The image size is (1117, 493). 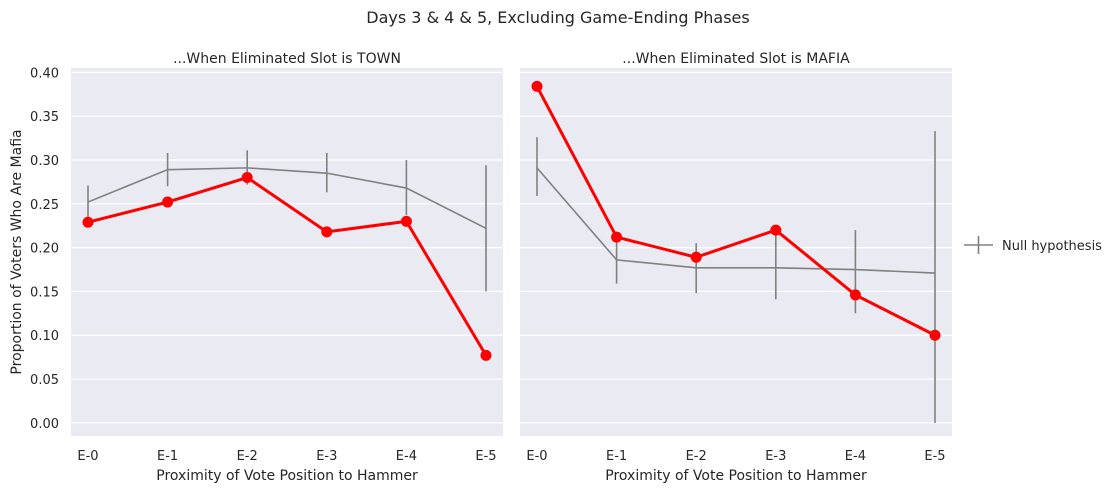 What do you see at coordinates (44, 73) in the screenshot?
I see `y-tick-label: 0.40` at bounding box center [44, 73].